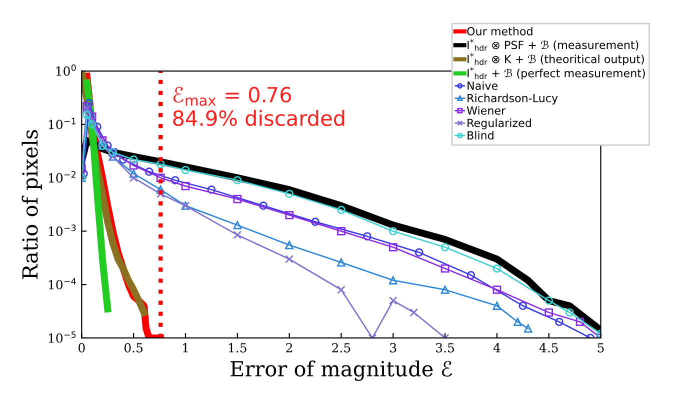 This screenshot has height=399, width=675. I want to click on x-tick-label: 0, so click(81, 347).